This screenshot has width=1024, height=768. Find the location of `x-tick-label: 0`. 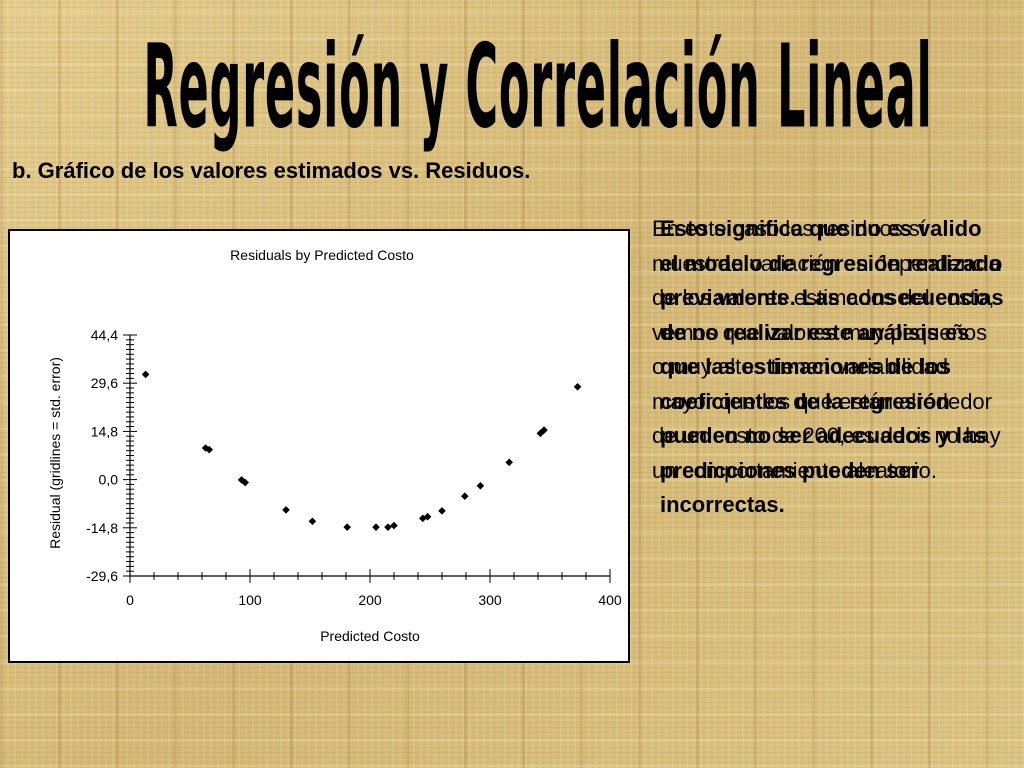

x-tick-label: 0 is located at coordinates (130, 600).